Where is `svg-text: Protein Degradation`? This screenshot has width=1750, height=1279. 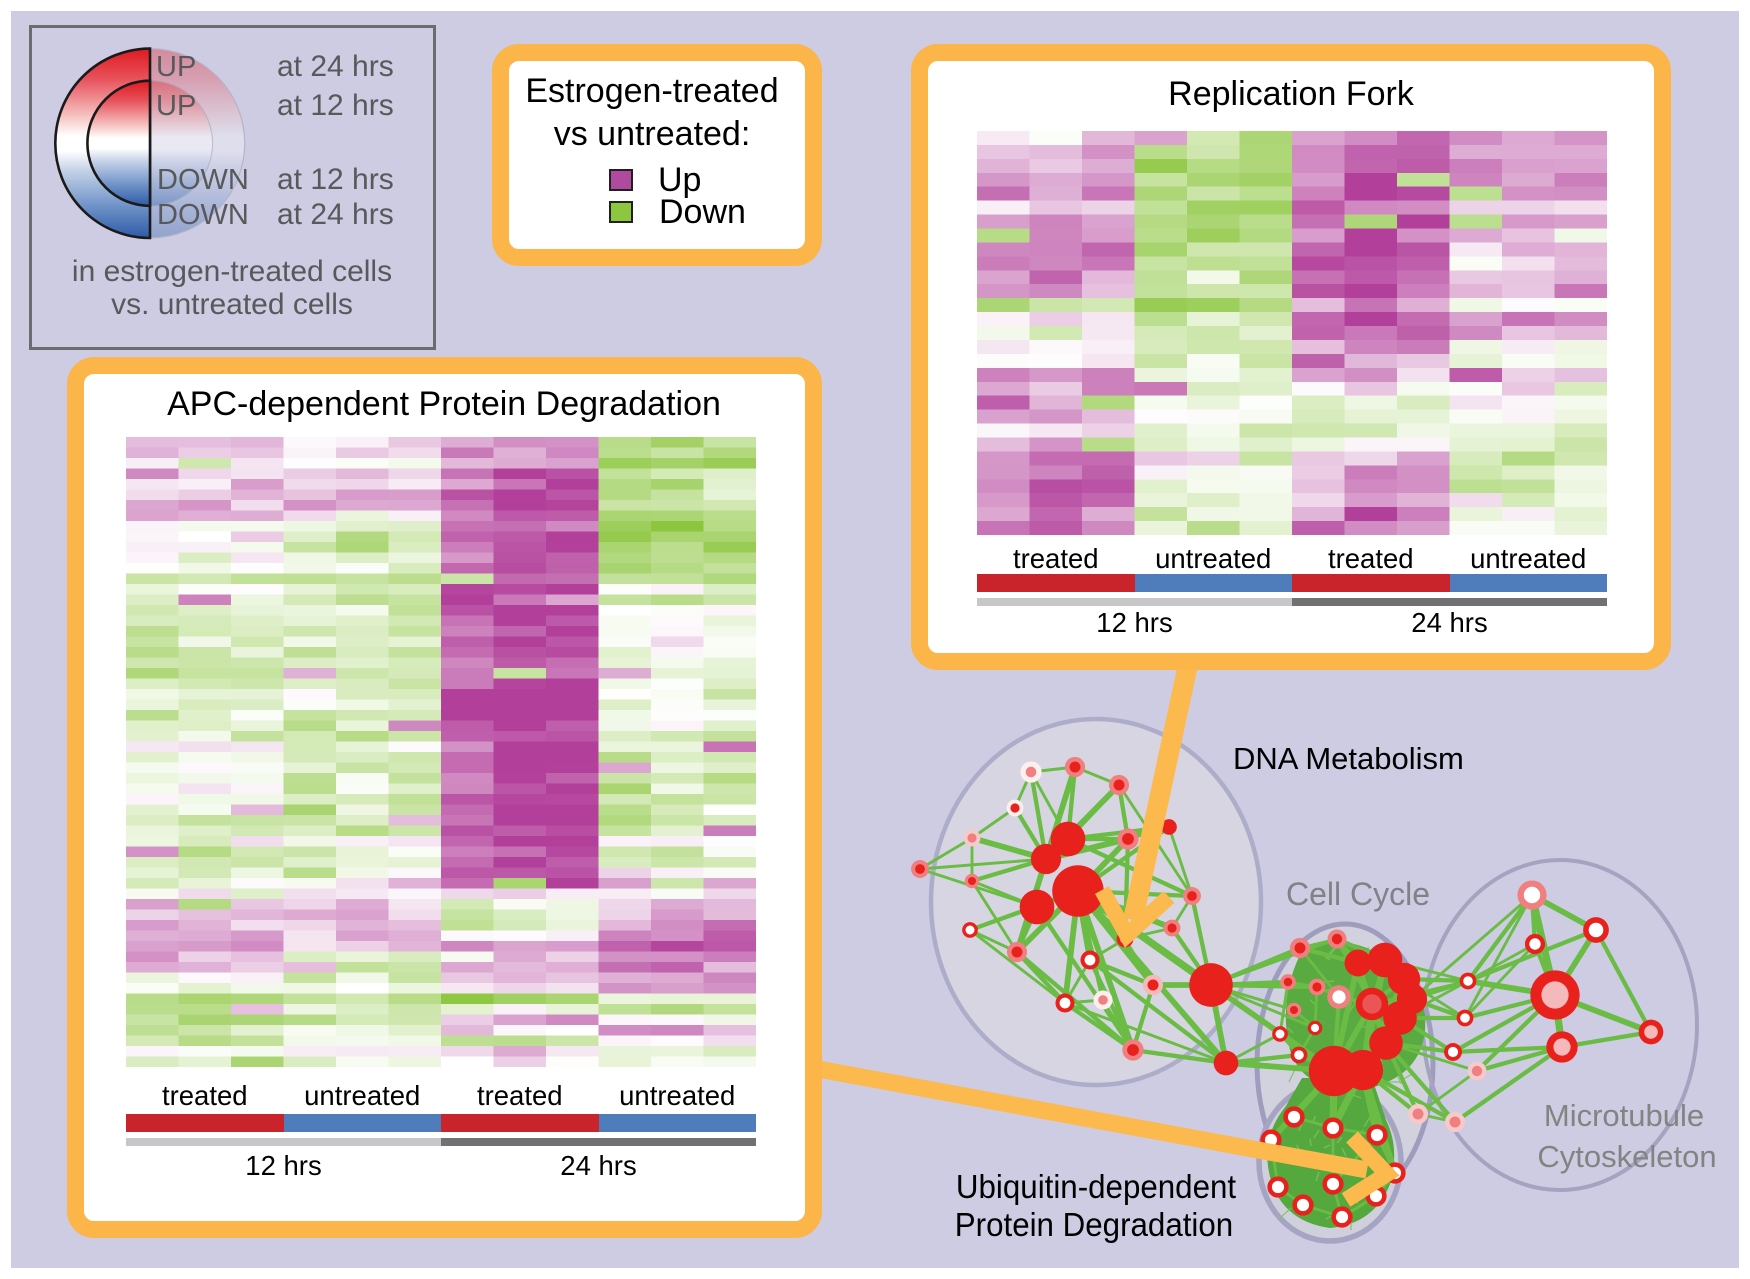
svg-text: Protein Degradation is located at coordinates (1094, 1224).